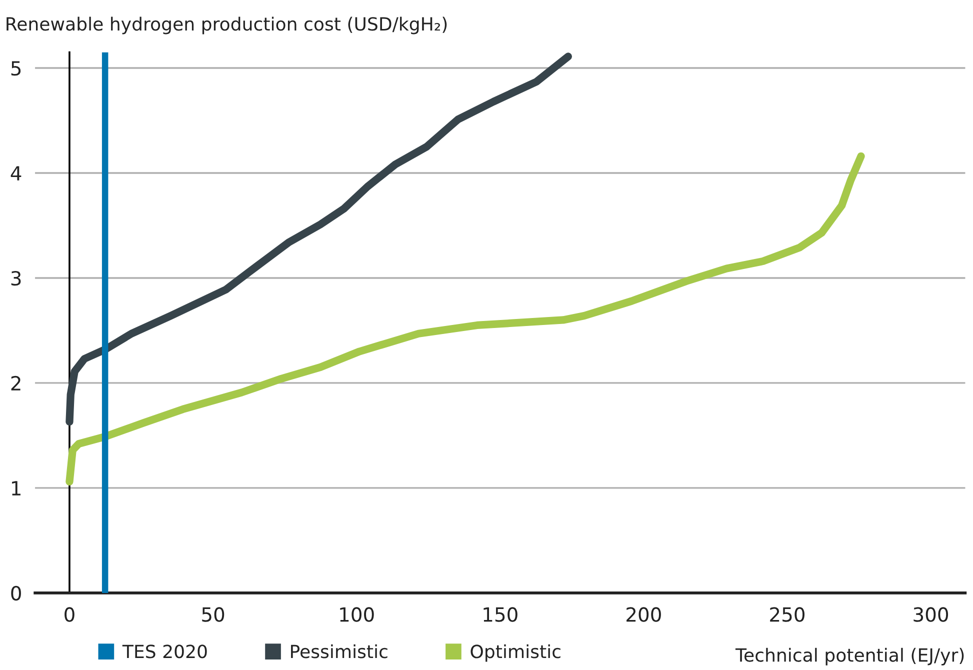  Describe the element at coordinates (787, 614) in the screenshot. I see `x-tick-label: 250` at that location.